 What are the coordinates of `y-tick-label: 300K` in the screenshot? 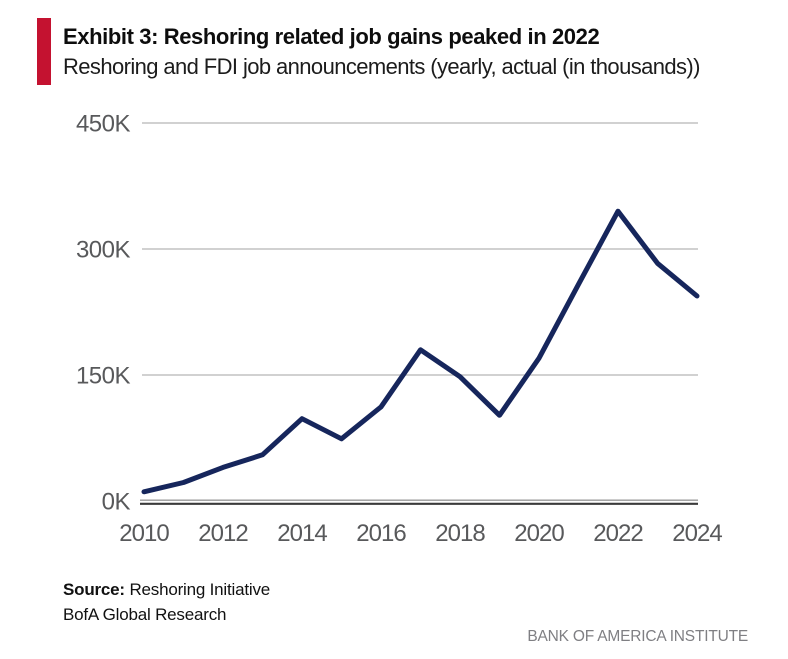 It's located at (103, 250).